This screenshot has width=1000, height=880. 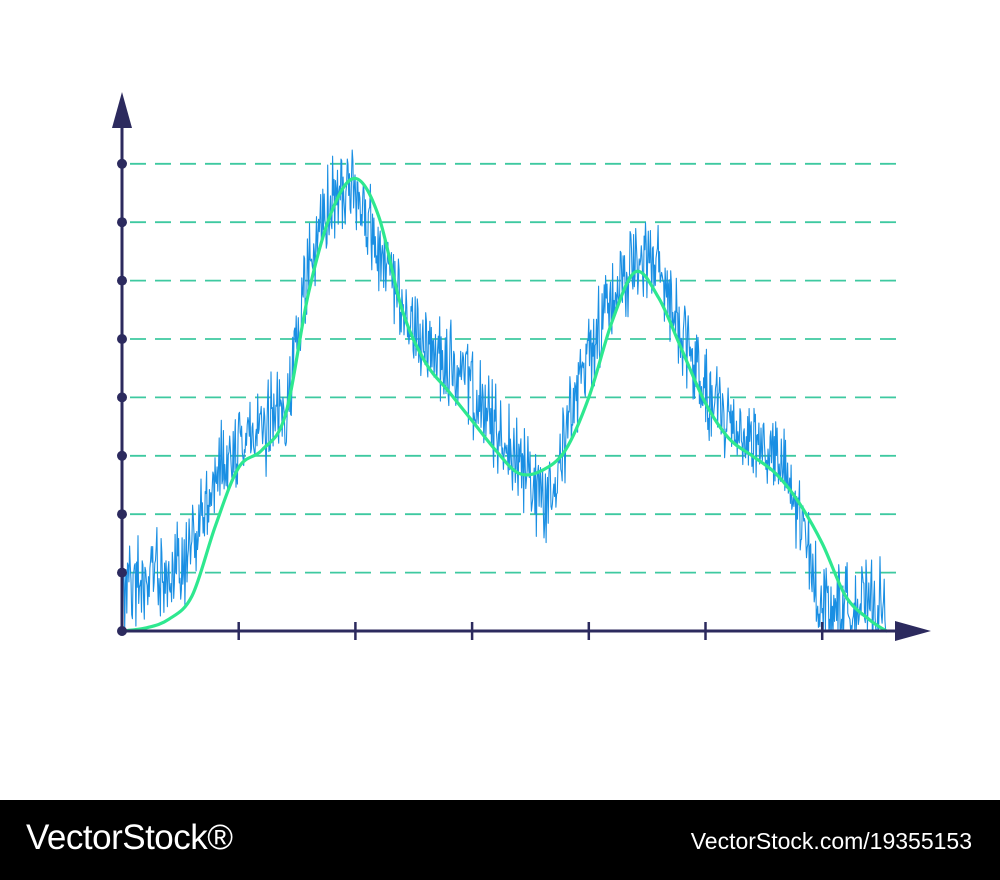 What do you see at coordinates (122, 110) in the screenshot?
I see `y-axis-arrow-icon` at bounding box center [122, 110].